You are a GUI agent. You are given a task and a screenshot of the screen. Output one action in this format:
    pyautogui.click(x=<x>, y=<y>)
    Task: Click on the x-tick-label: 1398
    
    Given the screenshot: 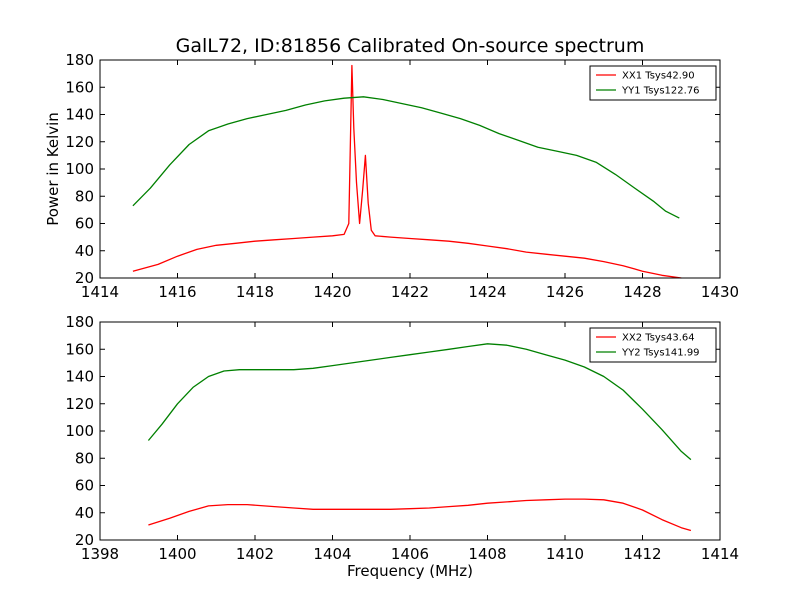 What is the action you would take?
    pyautogui.click(x=100, y=554)
    